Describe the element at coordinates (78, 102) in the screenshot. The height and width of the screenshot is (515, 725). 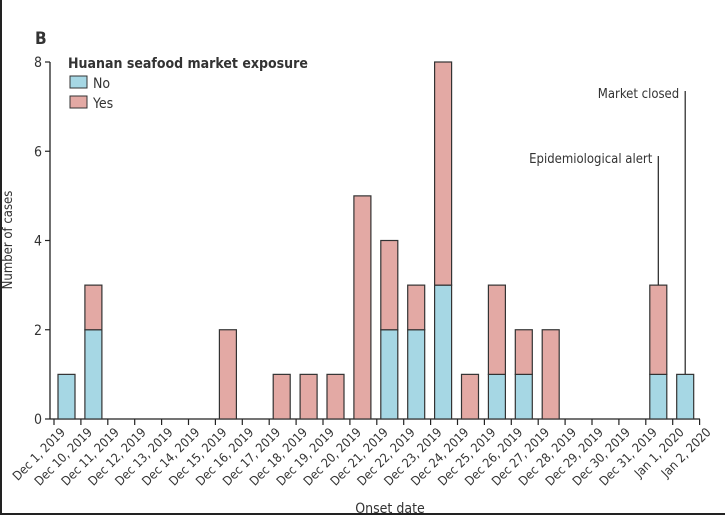
I see `legend-swatch-yes` at that location.